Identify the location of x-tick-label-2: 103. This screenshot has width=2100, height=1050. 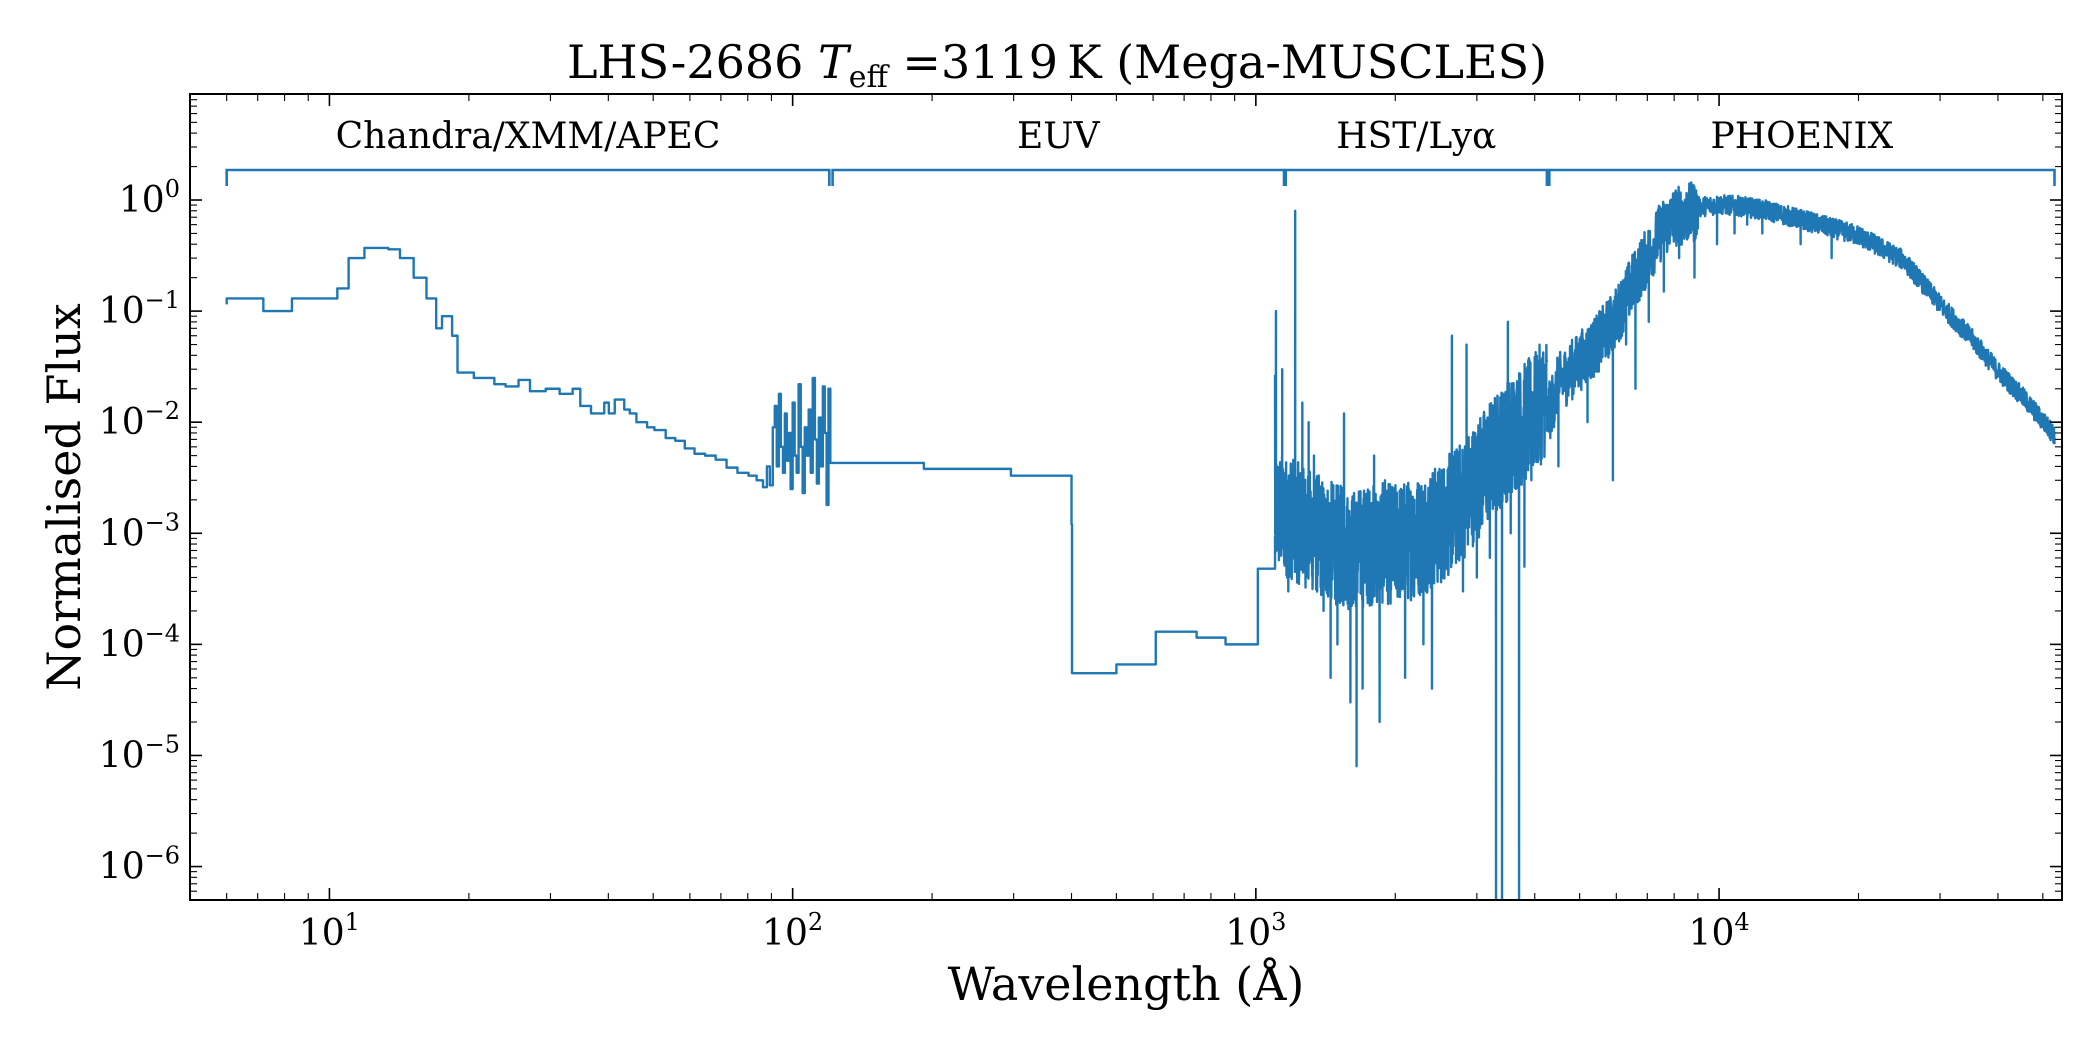
(1255, 931).